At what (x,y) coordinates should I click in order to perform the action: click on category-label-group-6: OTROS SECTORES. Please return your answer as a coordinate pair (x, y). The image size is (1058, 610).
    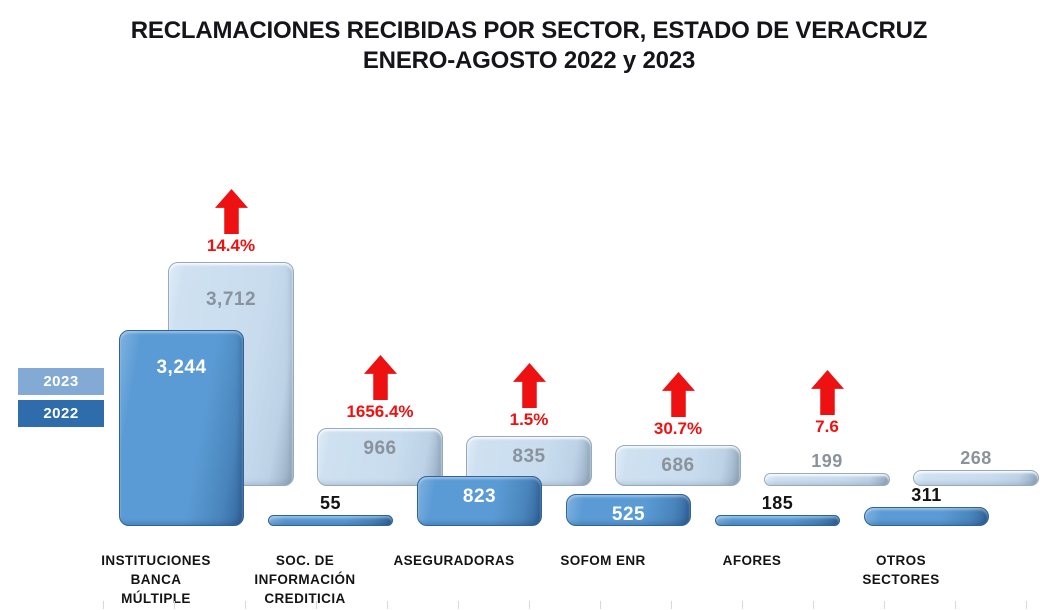
    Looking at the image, I should click on (901, 570).